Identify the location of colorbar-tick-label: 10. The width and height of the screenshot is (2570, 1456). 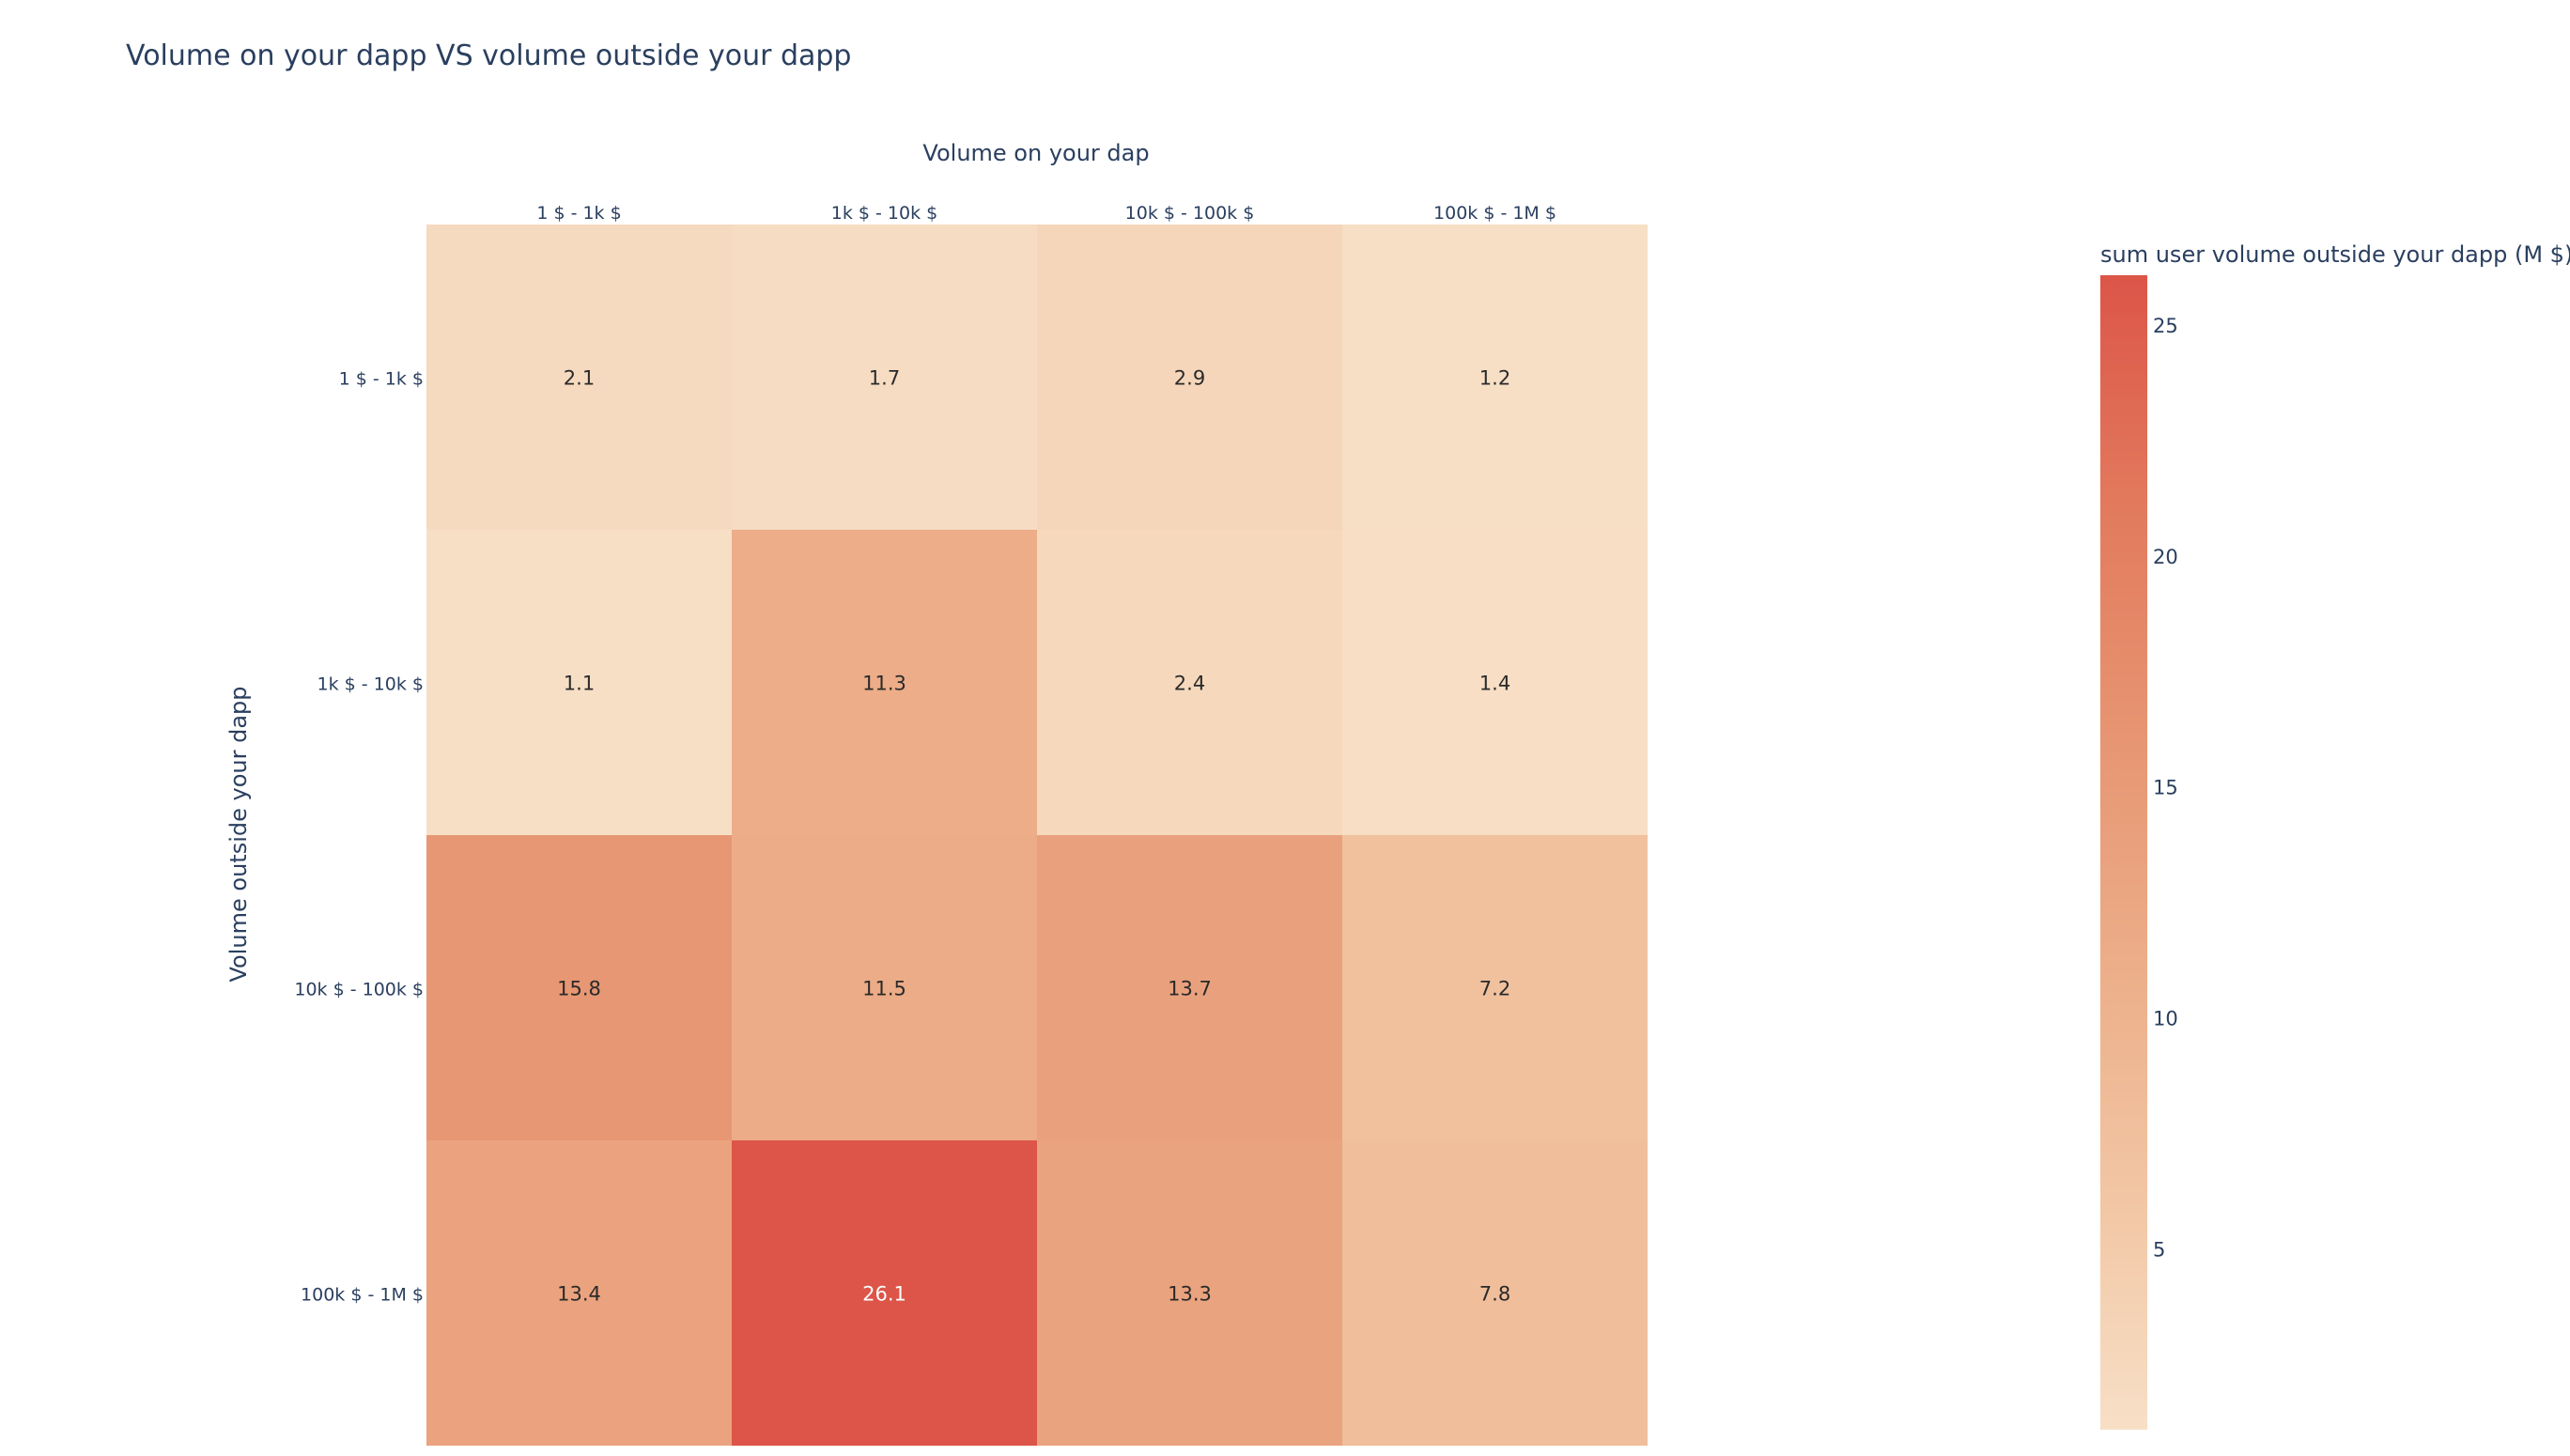
(2165, 1018).